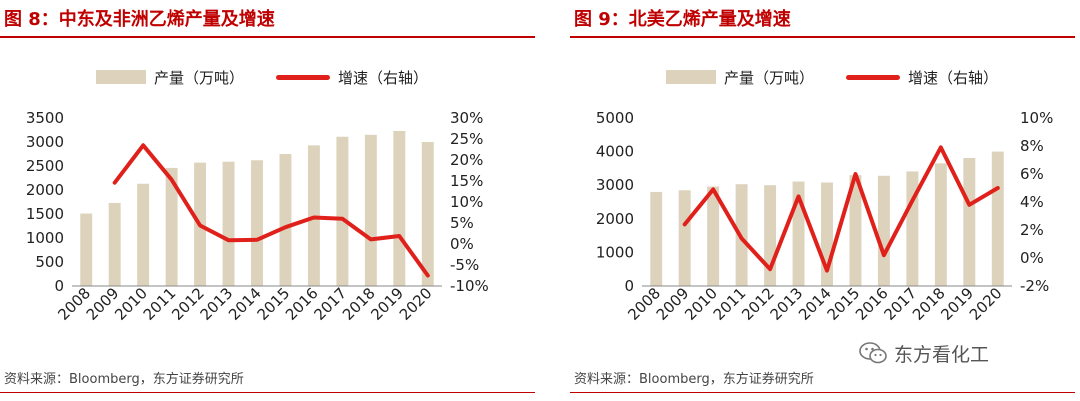 This screenshot has width=1080, height=401. I want to click on y-left-tick-label: 500, so click(49, 262).